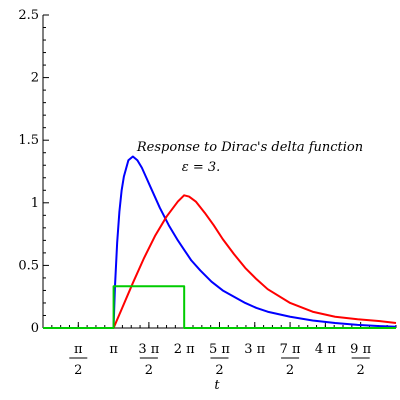 The height and width of the screenshot is (400, 400). I want to click on x-tick-label: 9 π, so click(360, 349).